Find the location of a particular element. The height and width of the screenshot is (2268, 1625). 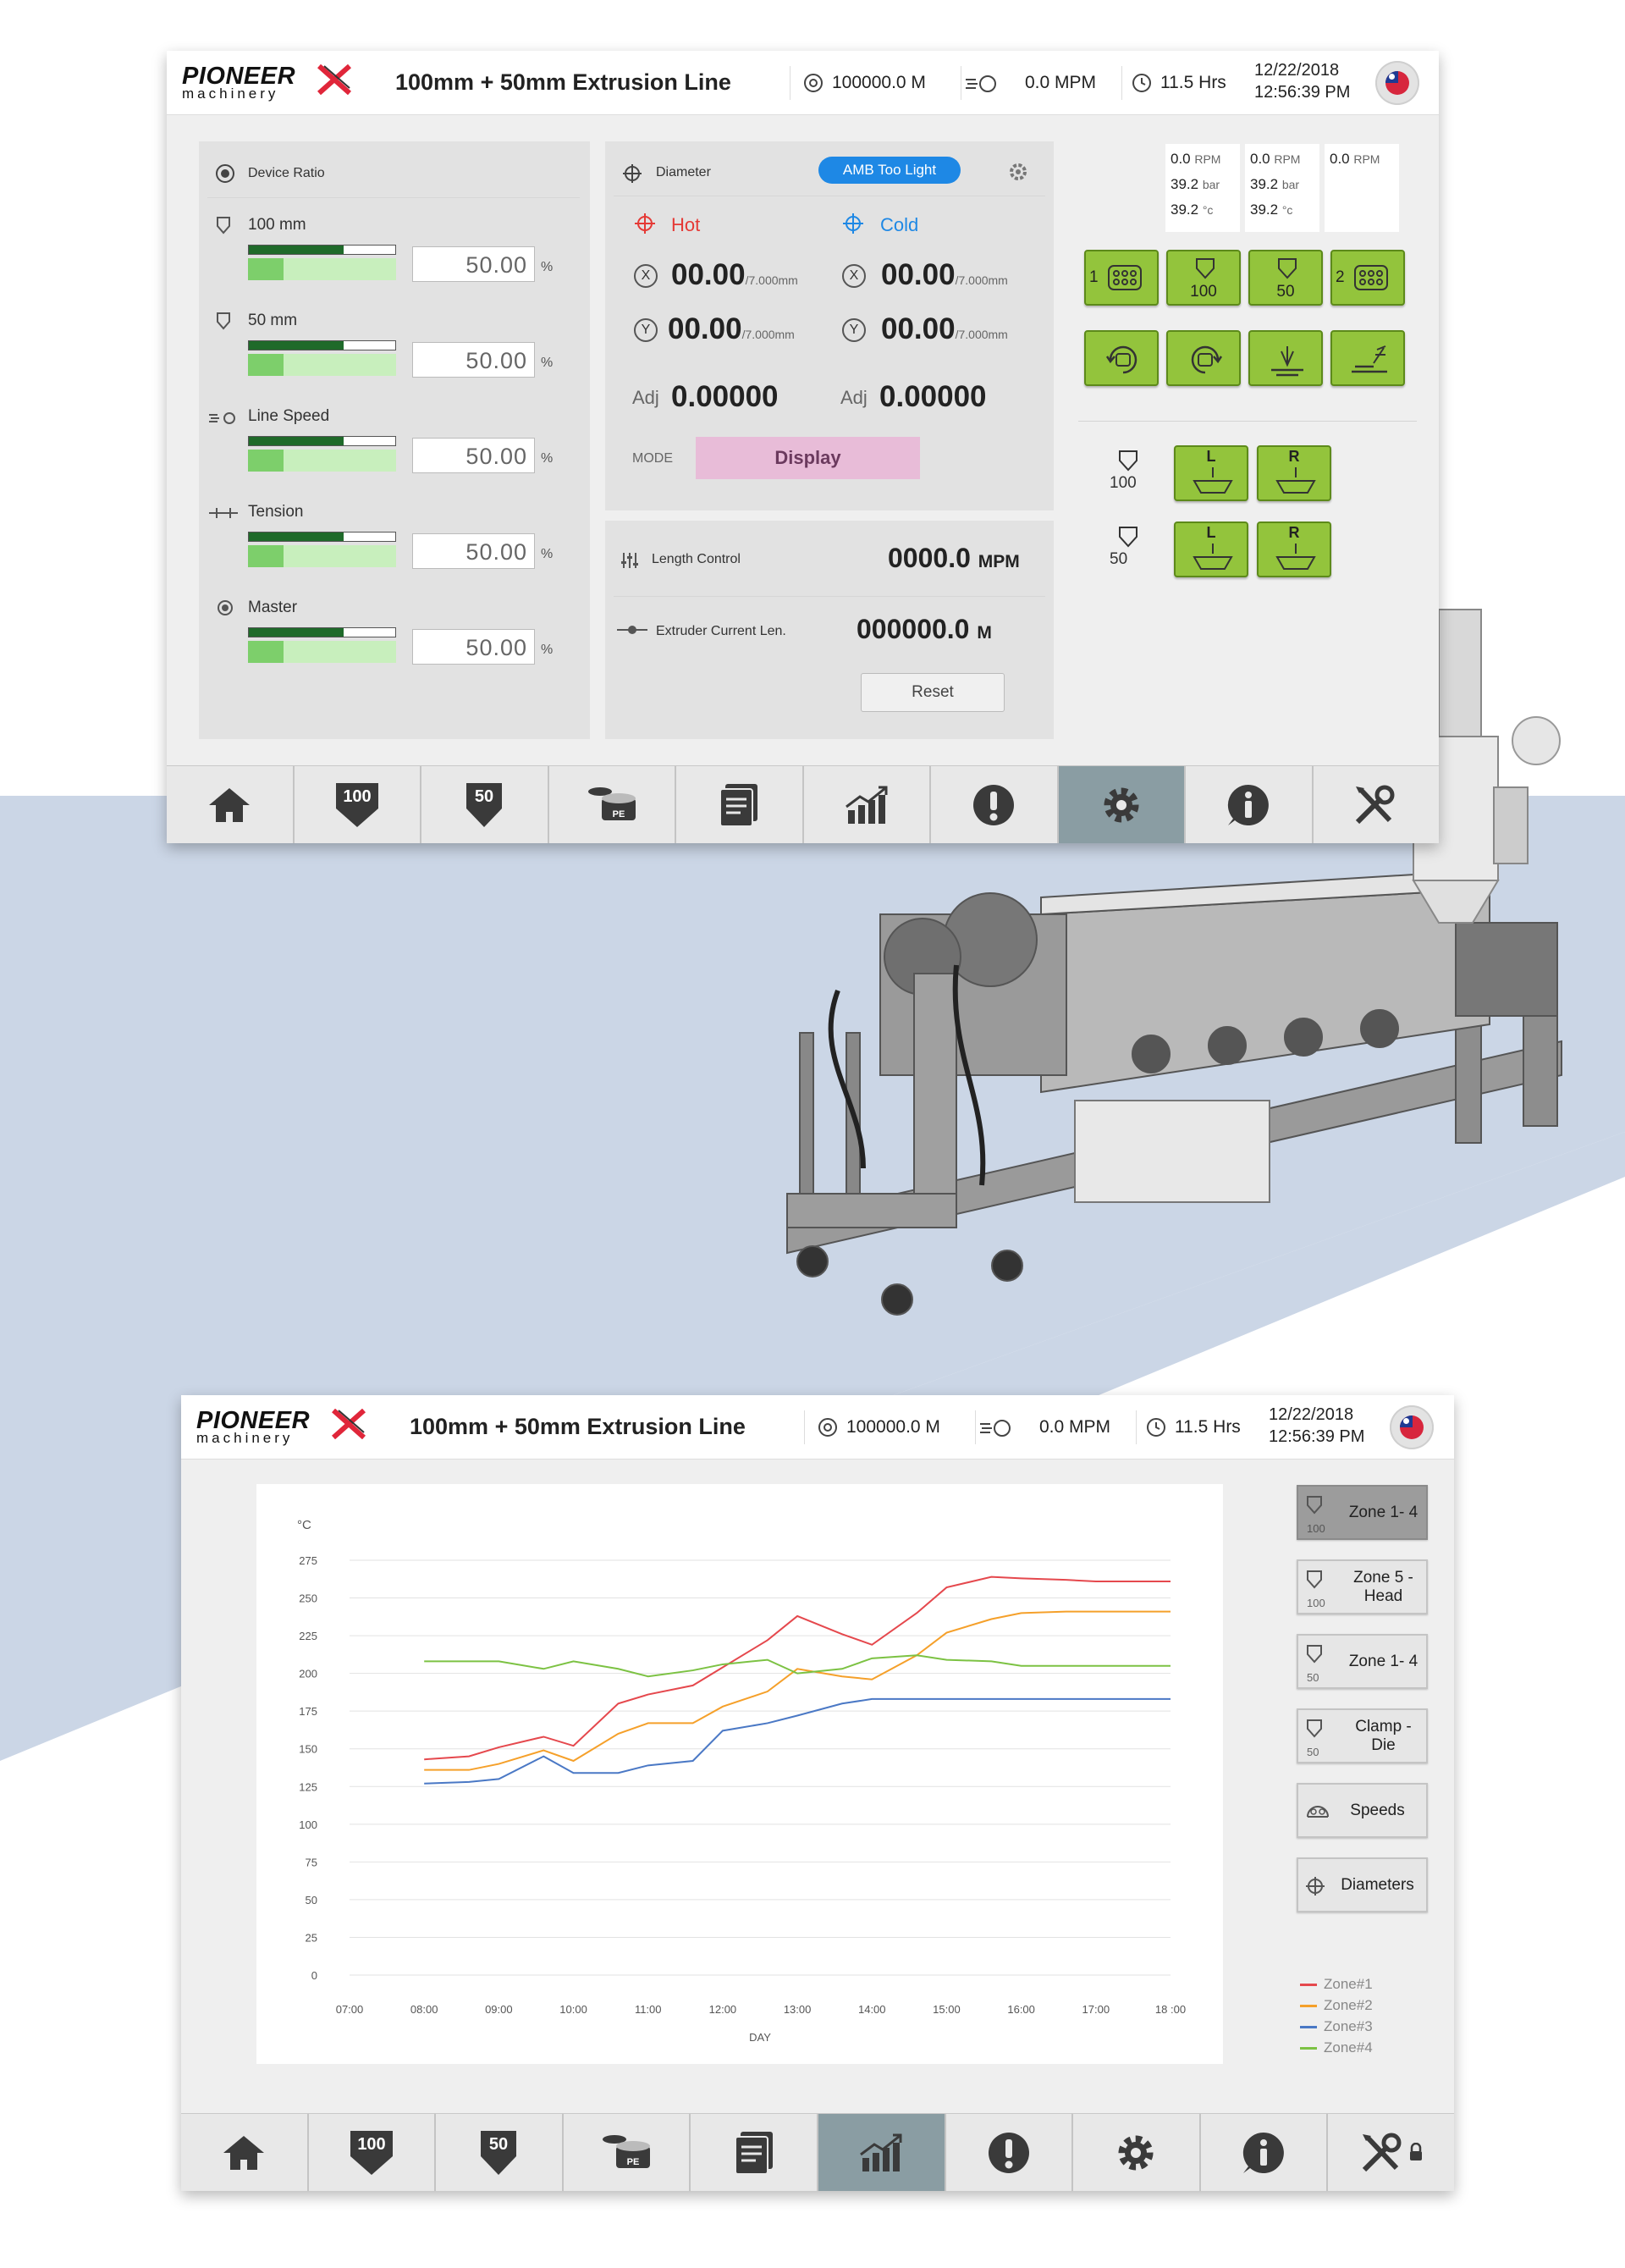

y-tick-label: 275 is located at coordinates (308, 1560).